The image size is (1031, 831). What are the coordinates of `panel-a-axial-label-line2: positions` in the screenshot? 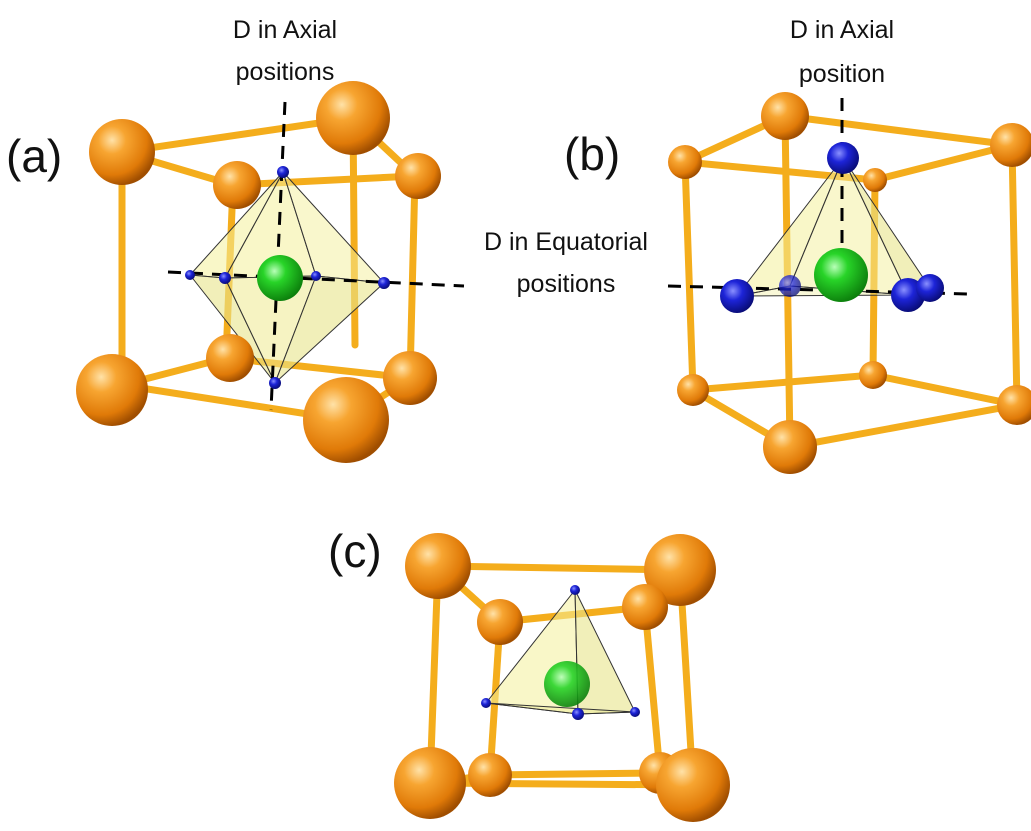 It's located at (285, 72).